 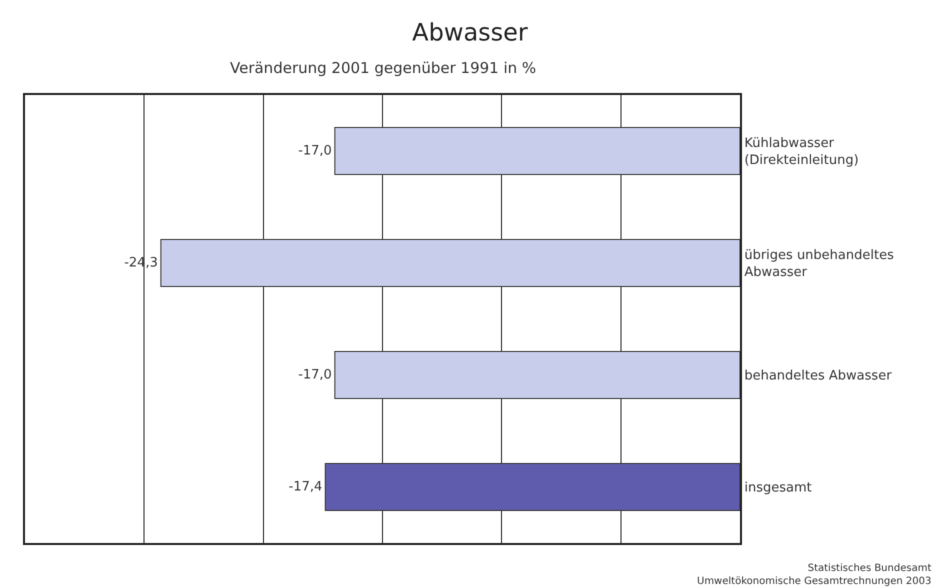 What do you see at coordinates (801, 152) in the screenshot?
I see `y-tick-label: Kühlabwasser (Direkteinleitung)` at bounding box center [801, 152].